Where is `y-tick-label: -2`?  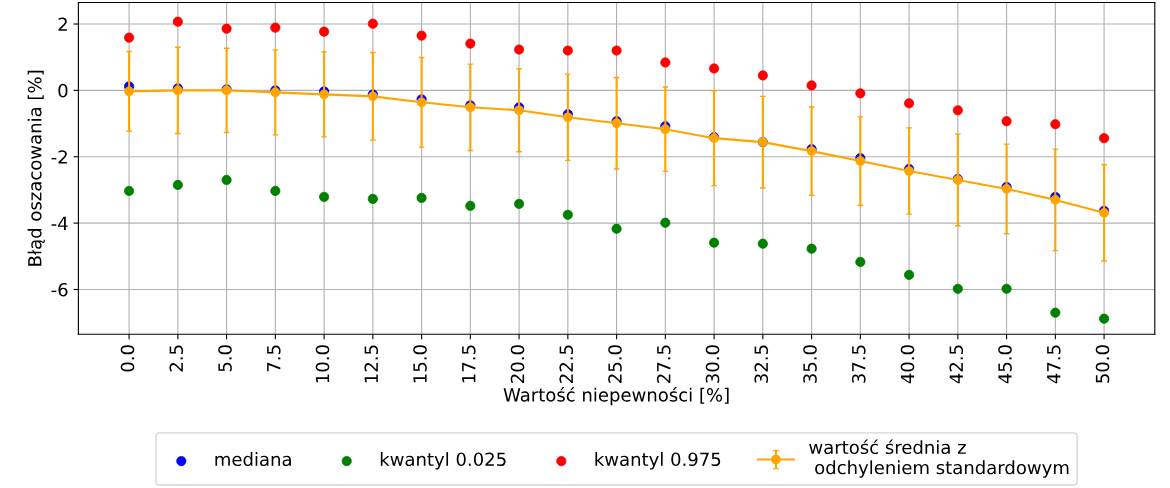 y-tick-label: -2 is located at coordinates (59, 157).